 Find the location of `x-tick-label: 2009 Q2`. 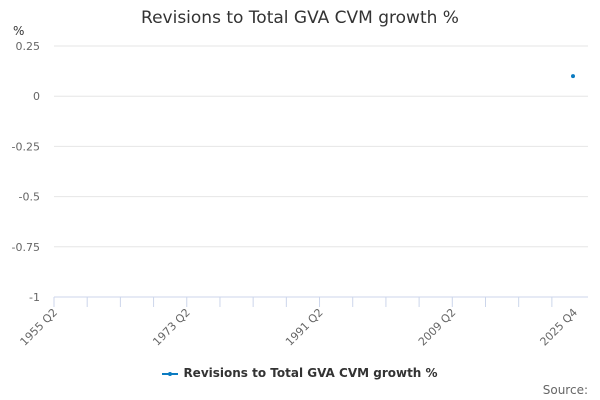

x-tick-label: 2009 Q2 is located at coordinates (437, 327).